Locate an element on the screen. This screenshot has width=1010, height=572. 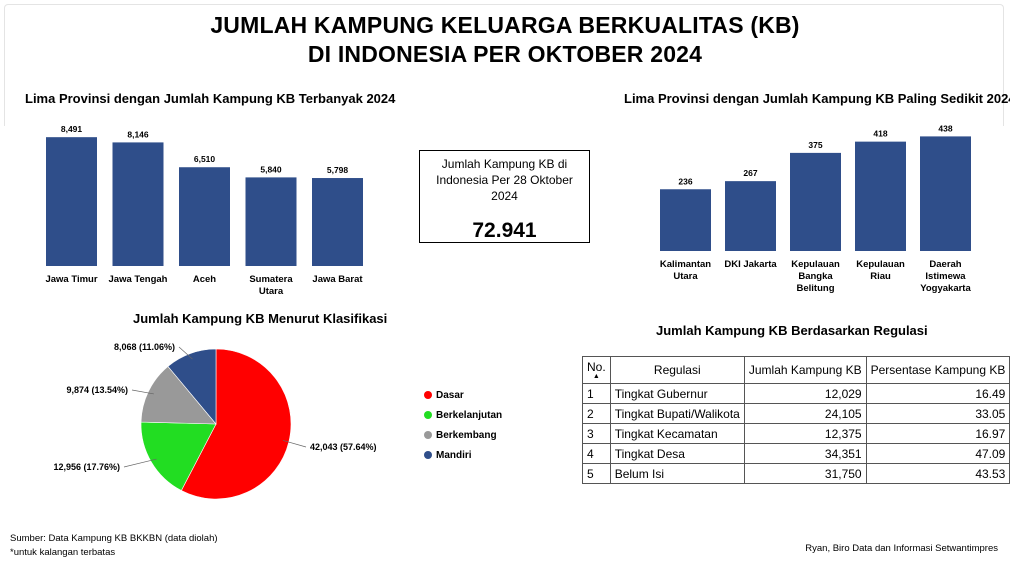
column-header-no-label: No. is located at coordinates (596, 367).